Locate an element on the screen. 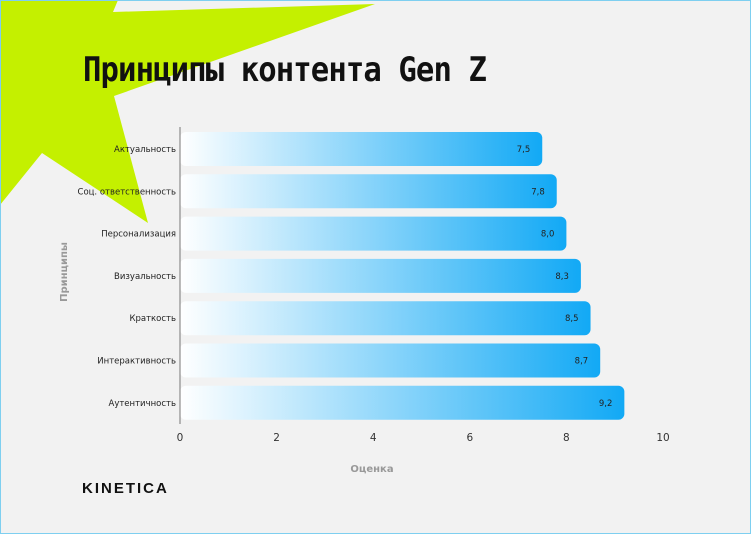 The image size is (751, 534). category-label: Соц. ответственность is located at coordinates (127, 192).